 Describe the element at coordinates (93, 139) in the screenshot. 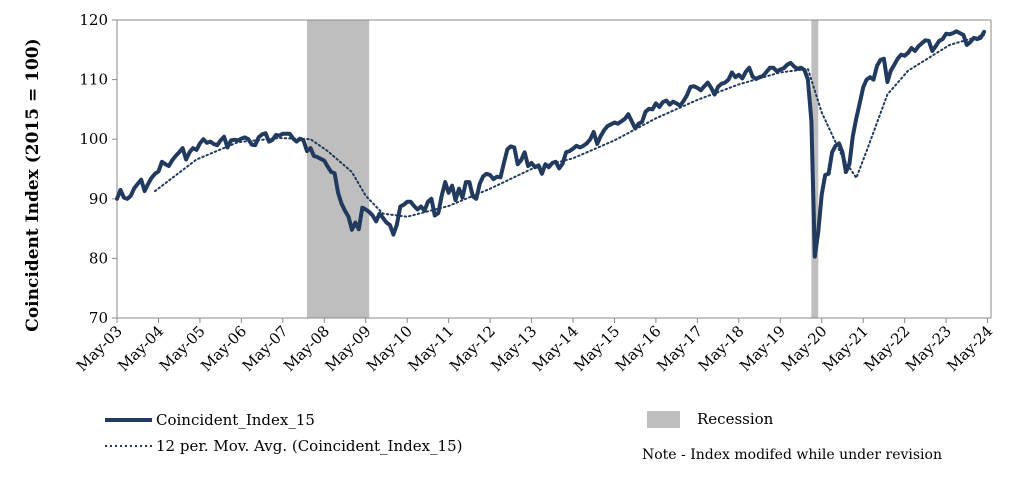

I see `y-tick-label: 100` at that location.